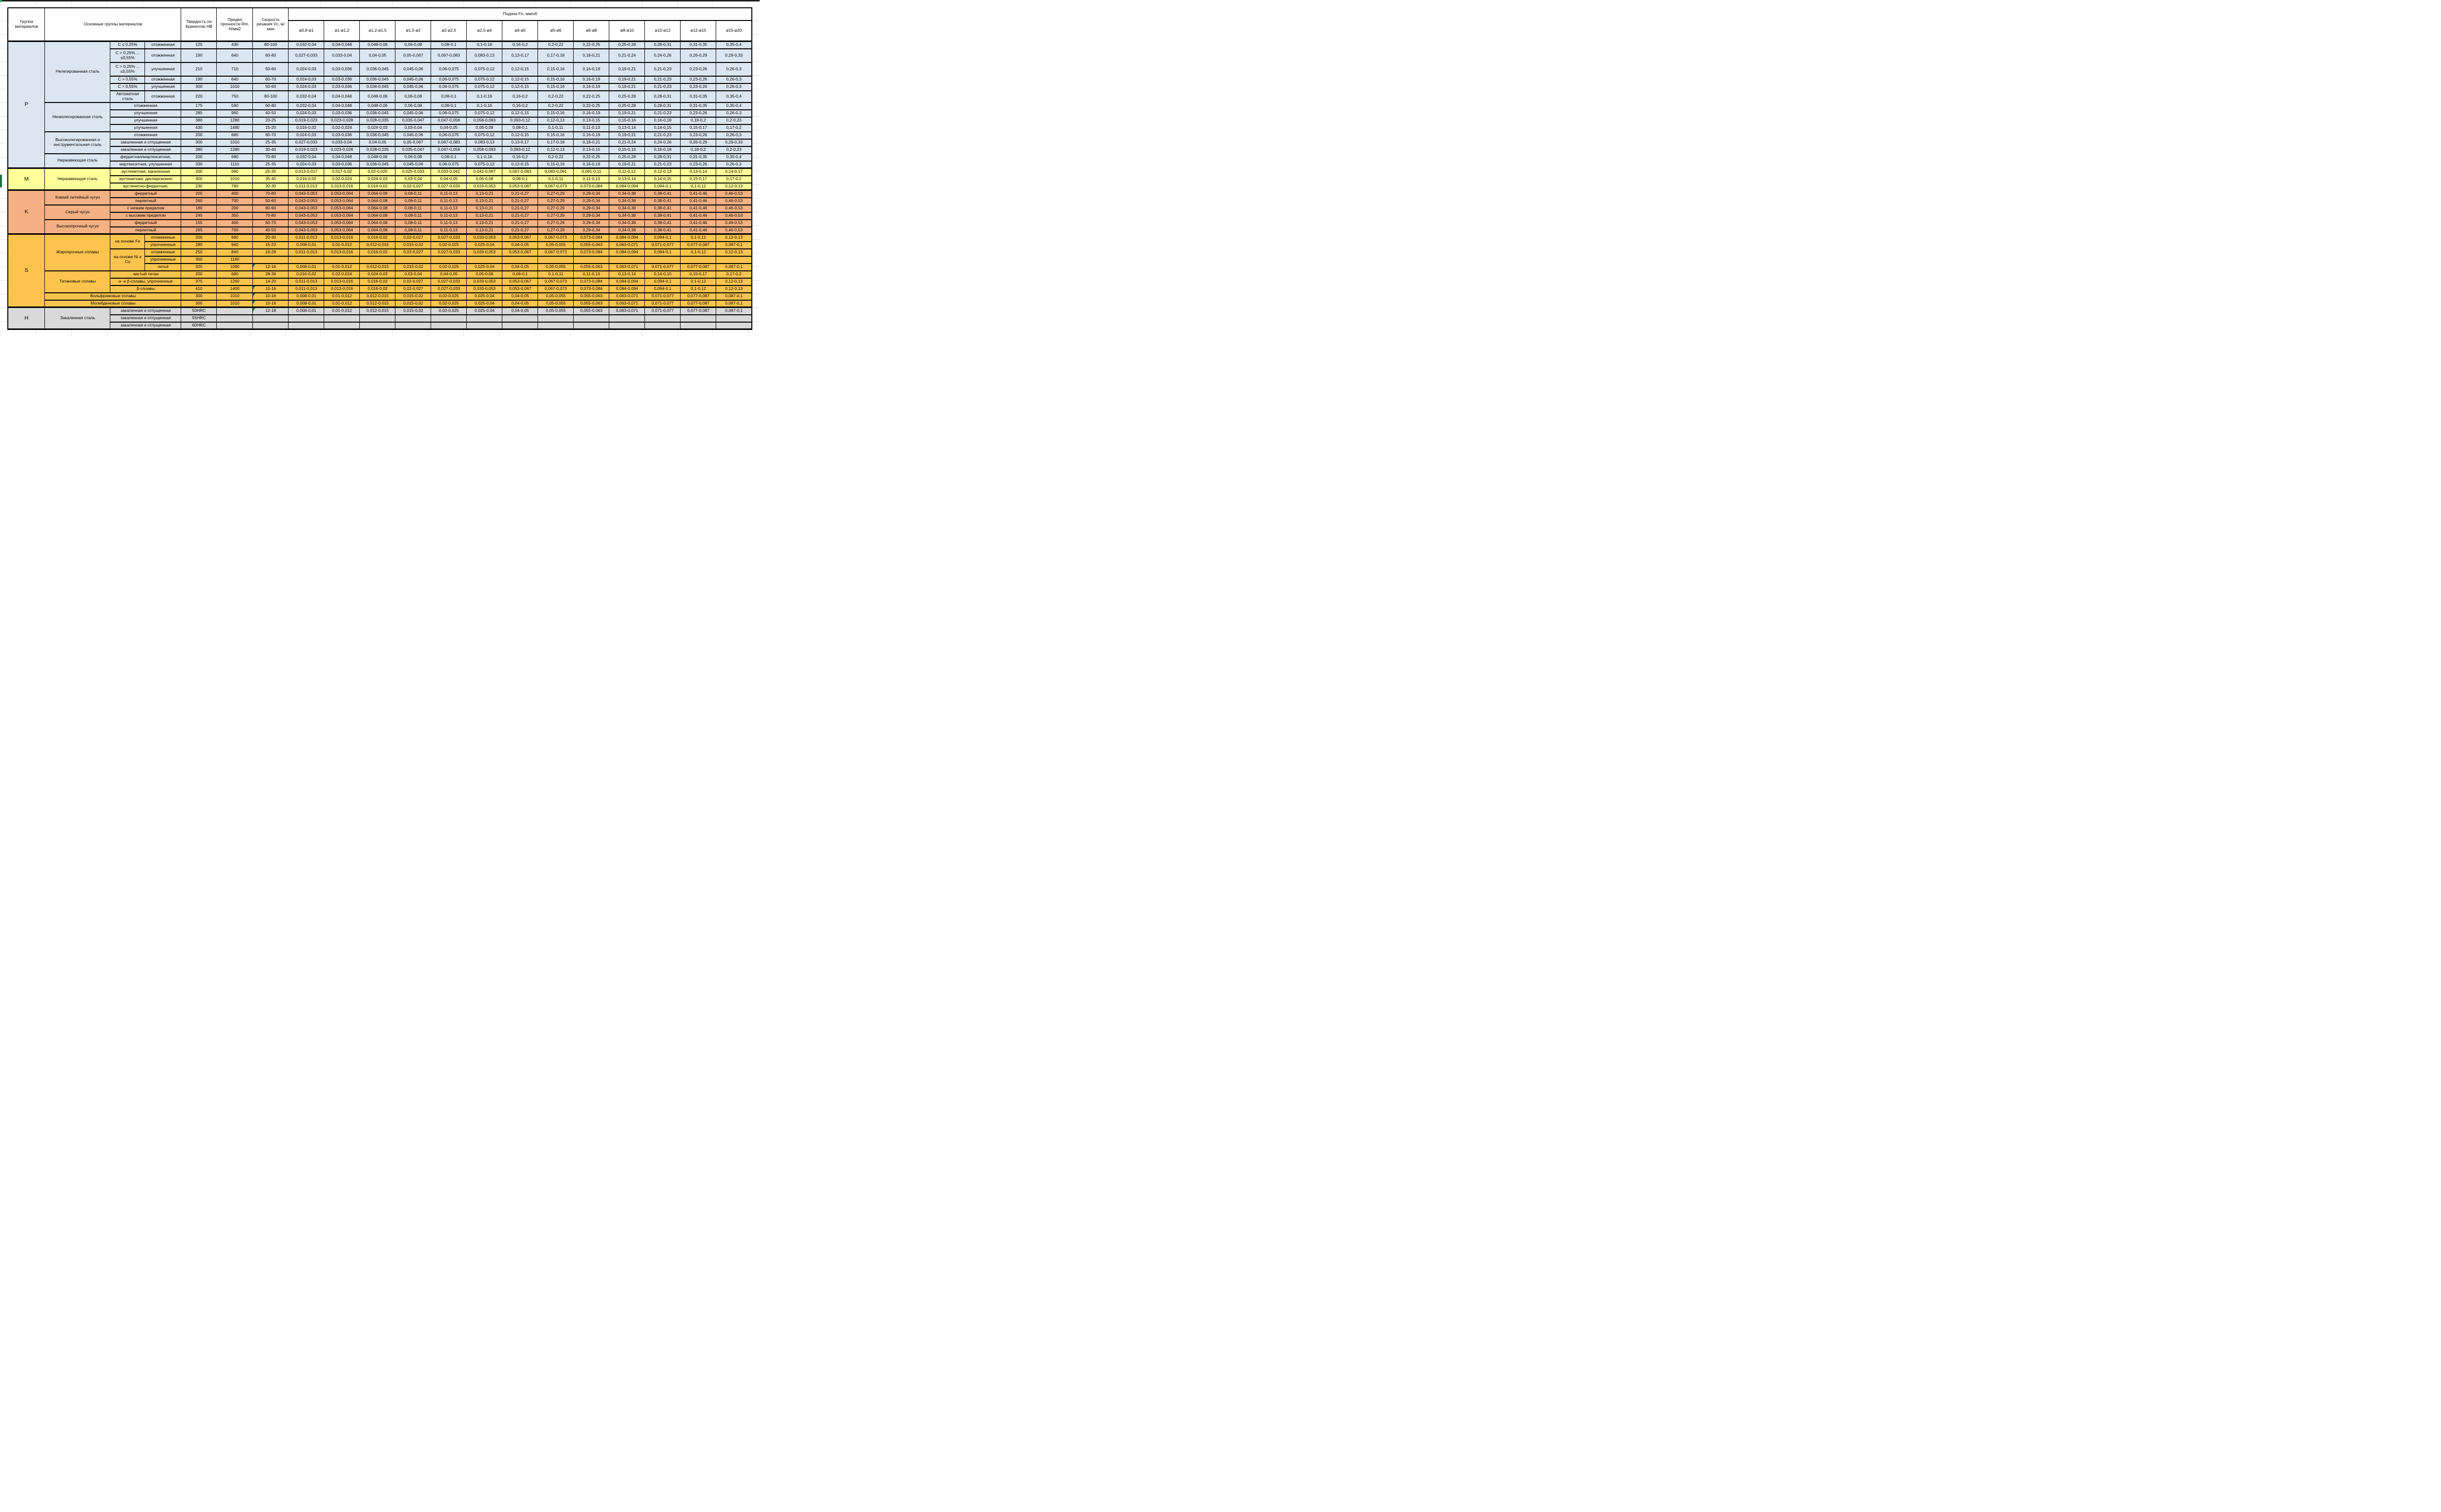  Describe the element at coordinates (199, 209) in the screenshot. I see `hardness-cell: 180` at that location.